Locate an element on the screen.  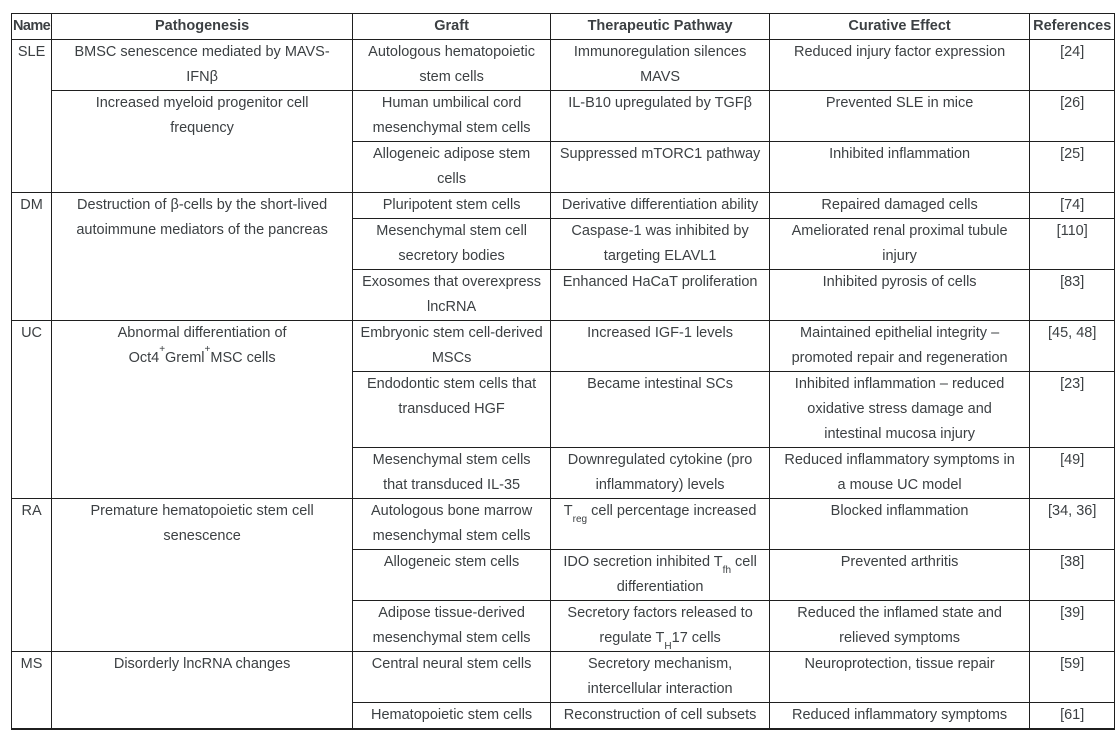
cell-pathway: Derivative differentiation ability is located at coordinates (660, 205).